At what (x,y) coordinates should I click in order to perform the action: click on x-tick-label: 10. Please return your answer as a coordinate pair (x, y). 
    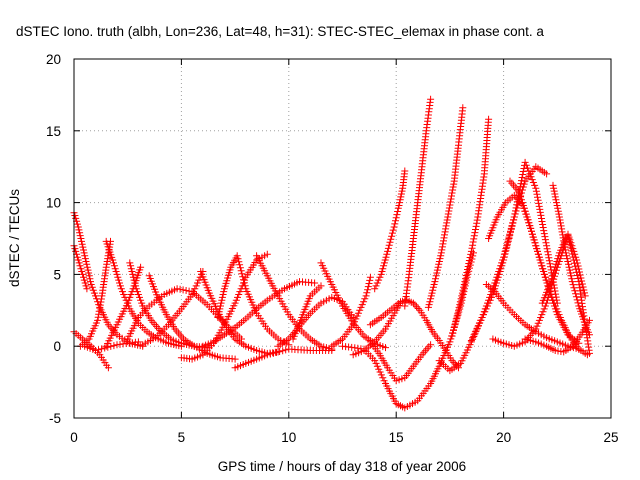
    Looking at the image, I should click on (288, 437).